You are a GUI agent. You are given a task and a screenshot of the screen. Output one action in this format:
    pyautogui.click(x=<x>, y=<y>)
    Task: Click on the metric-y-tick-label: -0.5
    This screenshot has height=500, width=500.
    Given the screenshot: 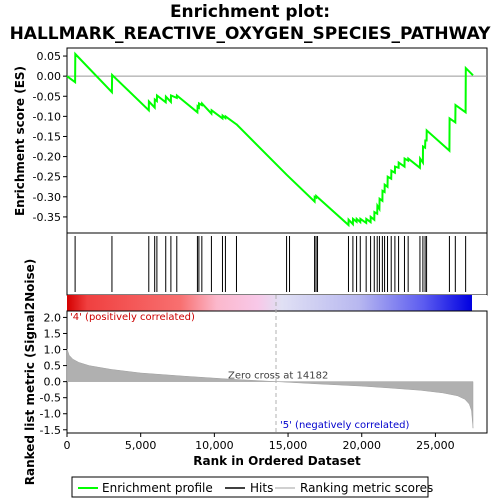 What is the action you would take?
    pyautogui.click(x=50, y=398)
    